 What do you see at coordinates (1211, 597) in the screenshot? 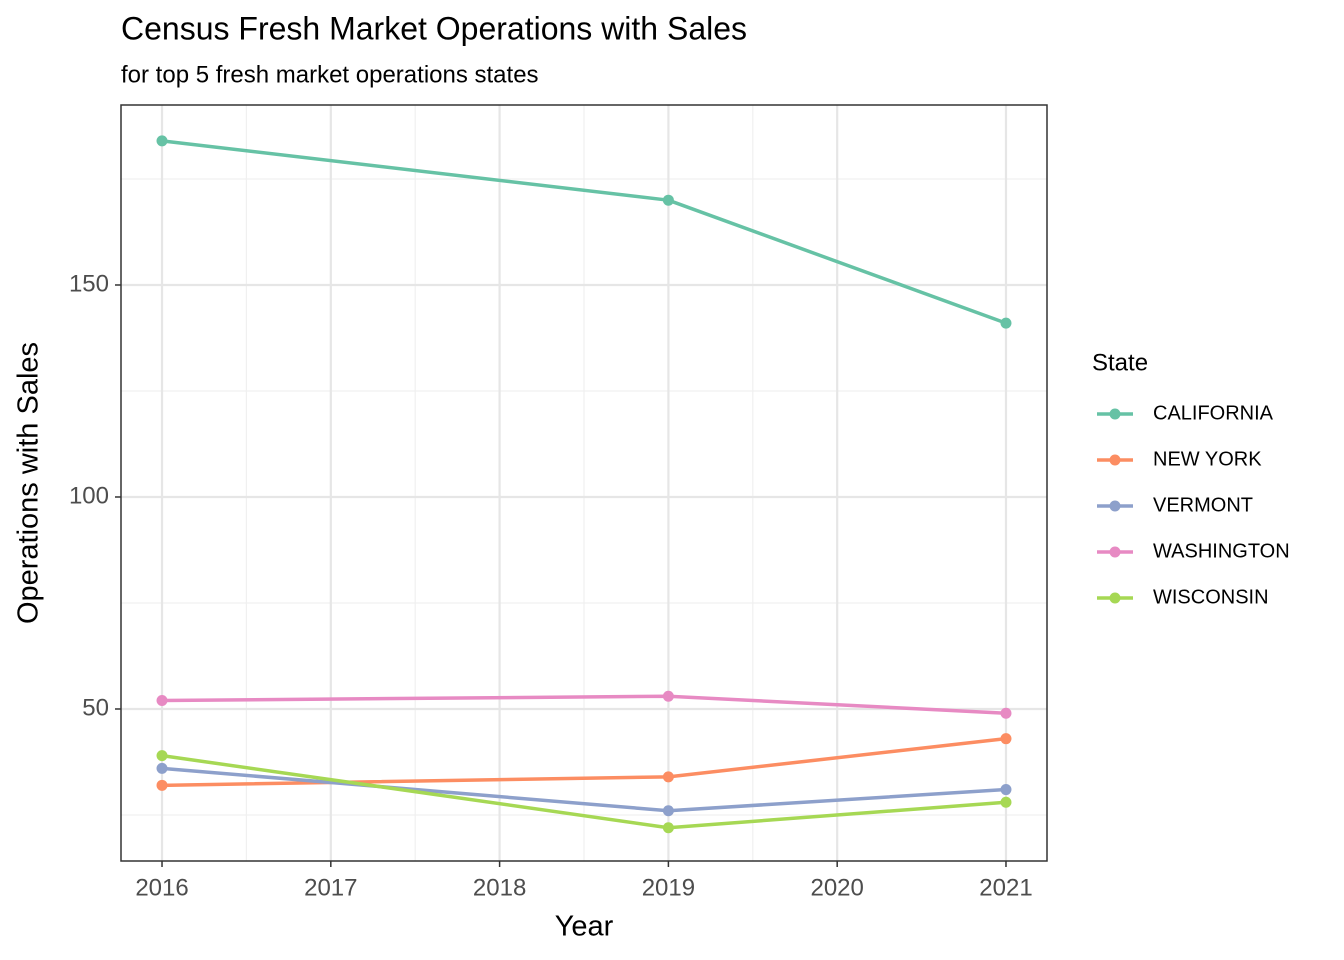
I see `legend-label: WISCONSIN` at bounding box center [1211, 597].